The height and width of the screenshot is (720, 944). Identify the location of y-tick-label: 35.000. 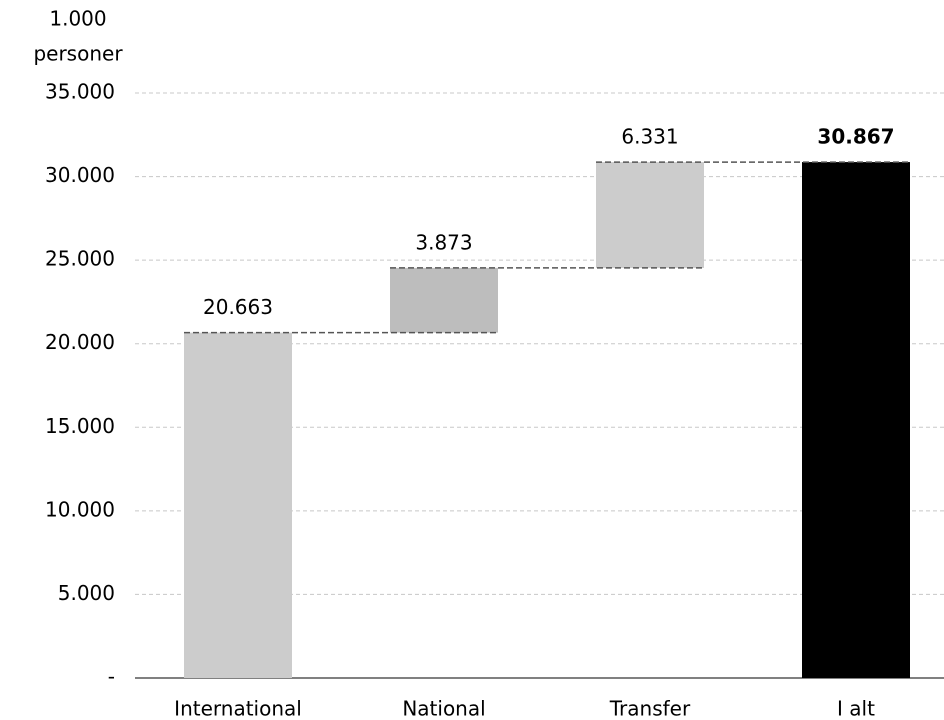
(80, 92).